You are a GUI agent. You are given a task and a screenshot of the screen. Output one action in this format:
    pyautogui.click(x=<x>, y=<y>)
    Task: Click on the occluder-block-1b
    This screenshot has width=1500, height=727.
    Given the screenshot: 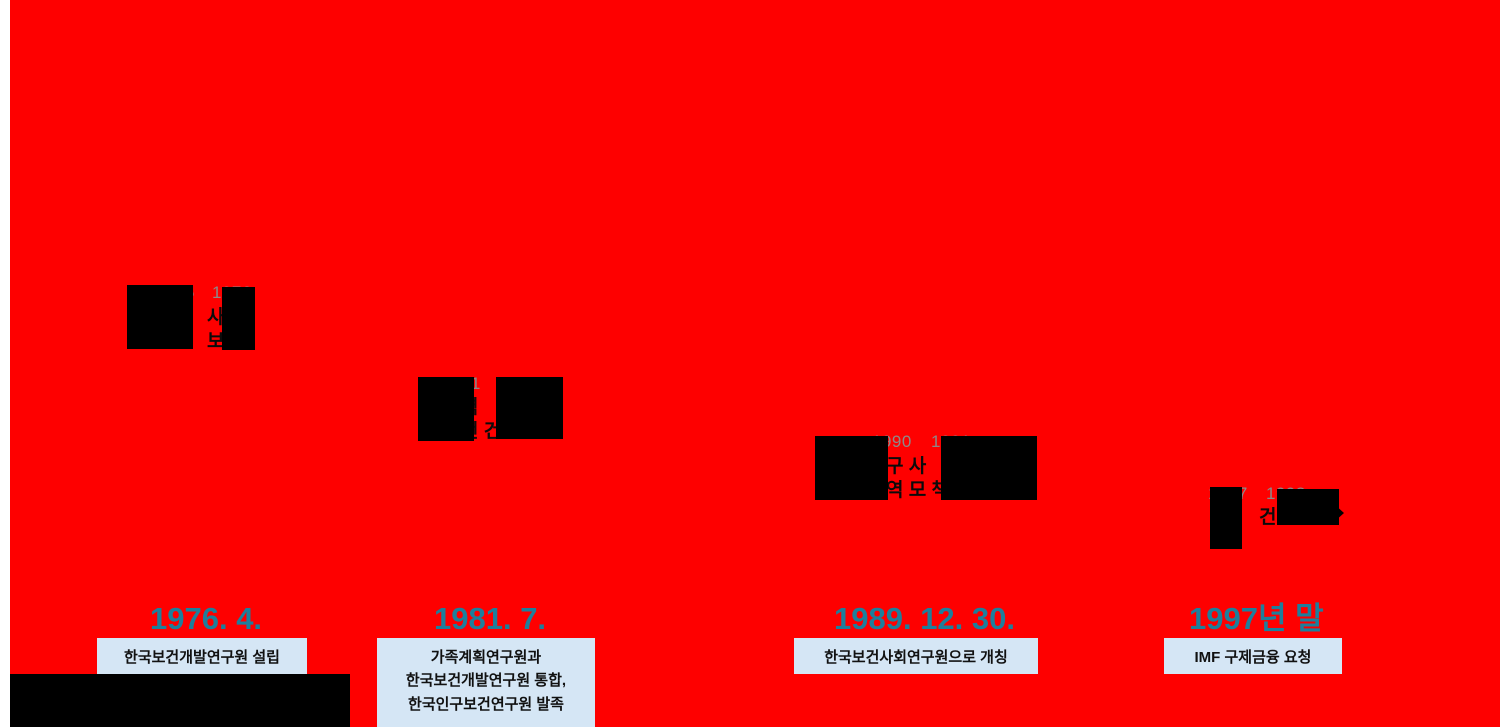 What is the action you would take?
    pyautogui.click(x=238, y=318)
    